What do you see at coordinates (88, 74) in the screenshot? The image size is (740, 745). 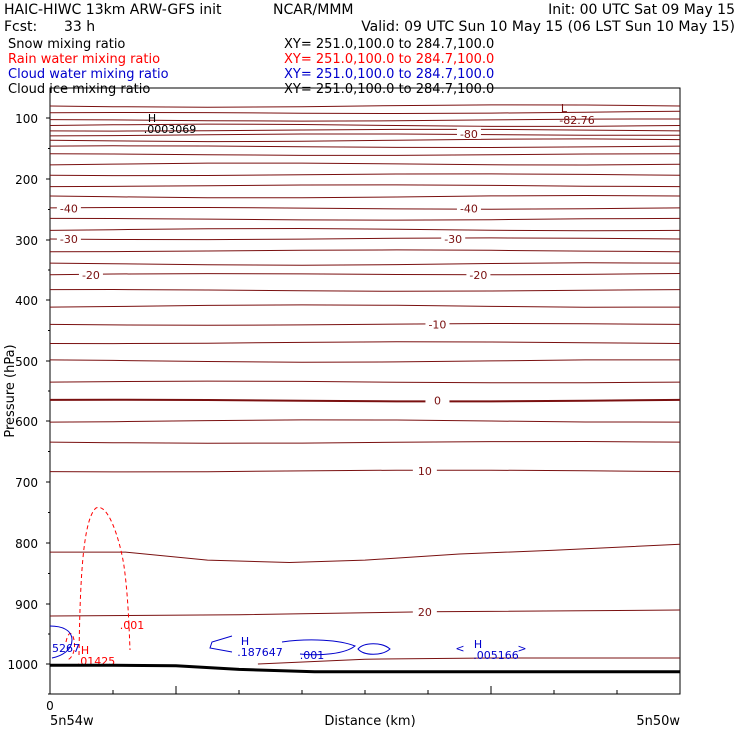 I see `legend-label-cloud-water: Cloud water mixing ratio` at bounding box center [88, 74].